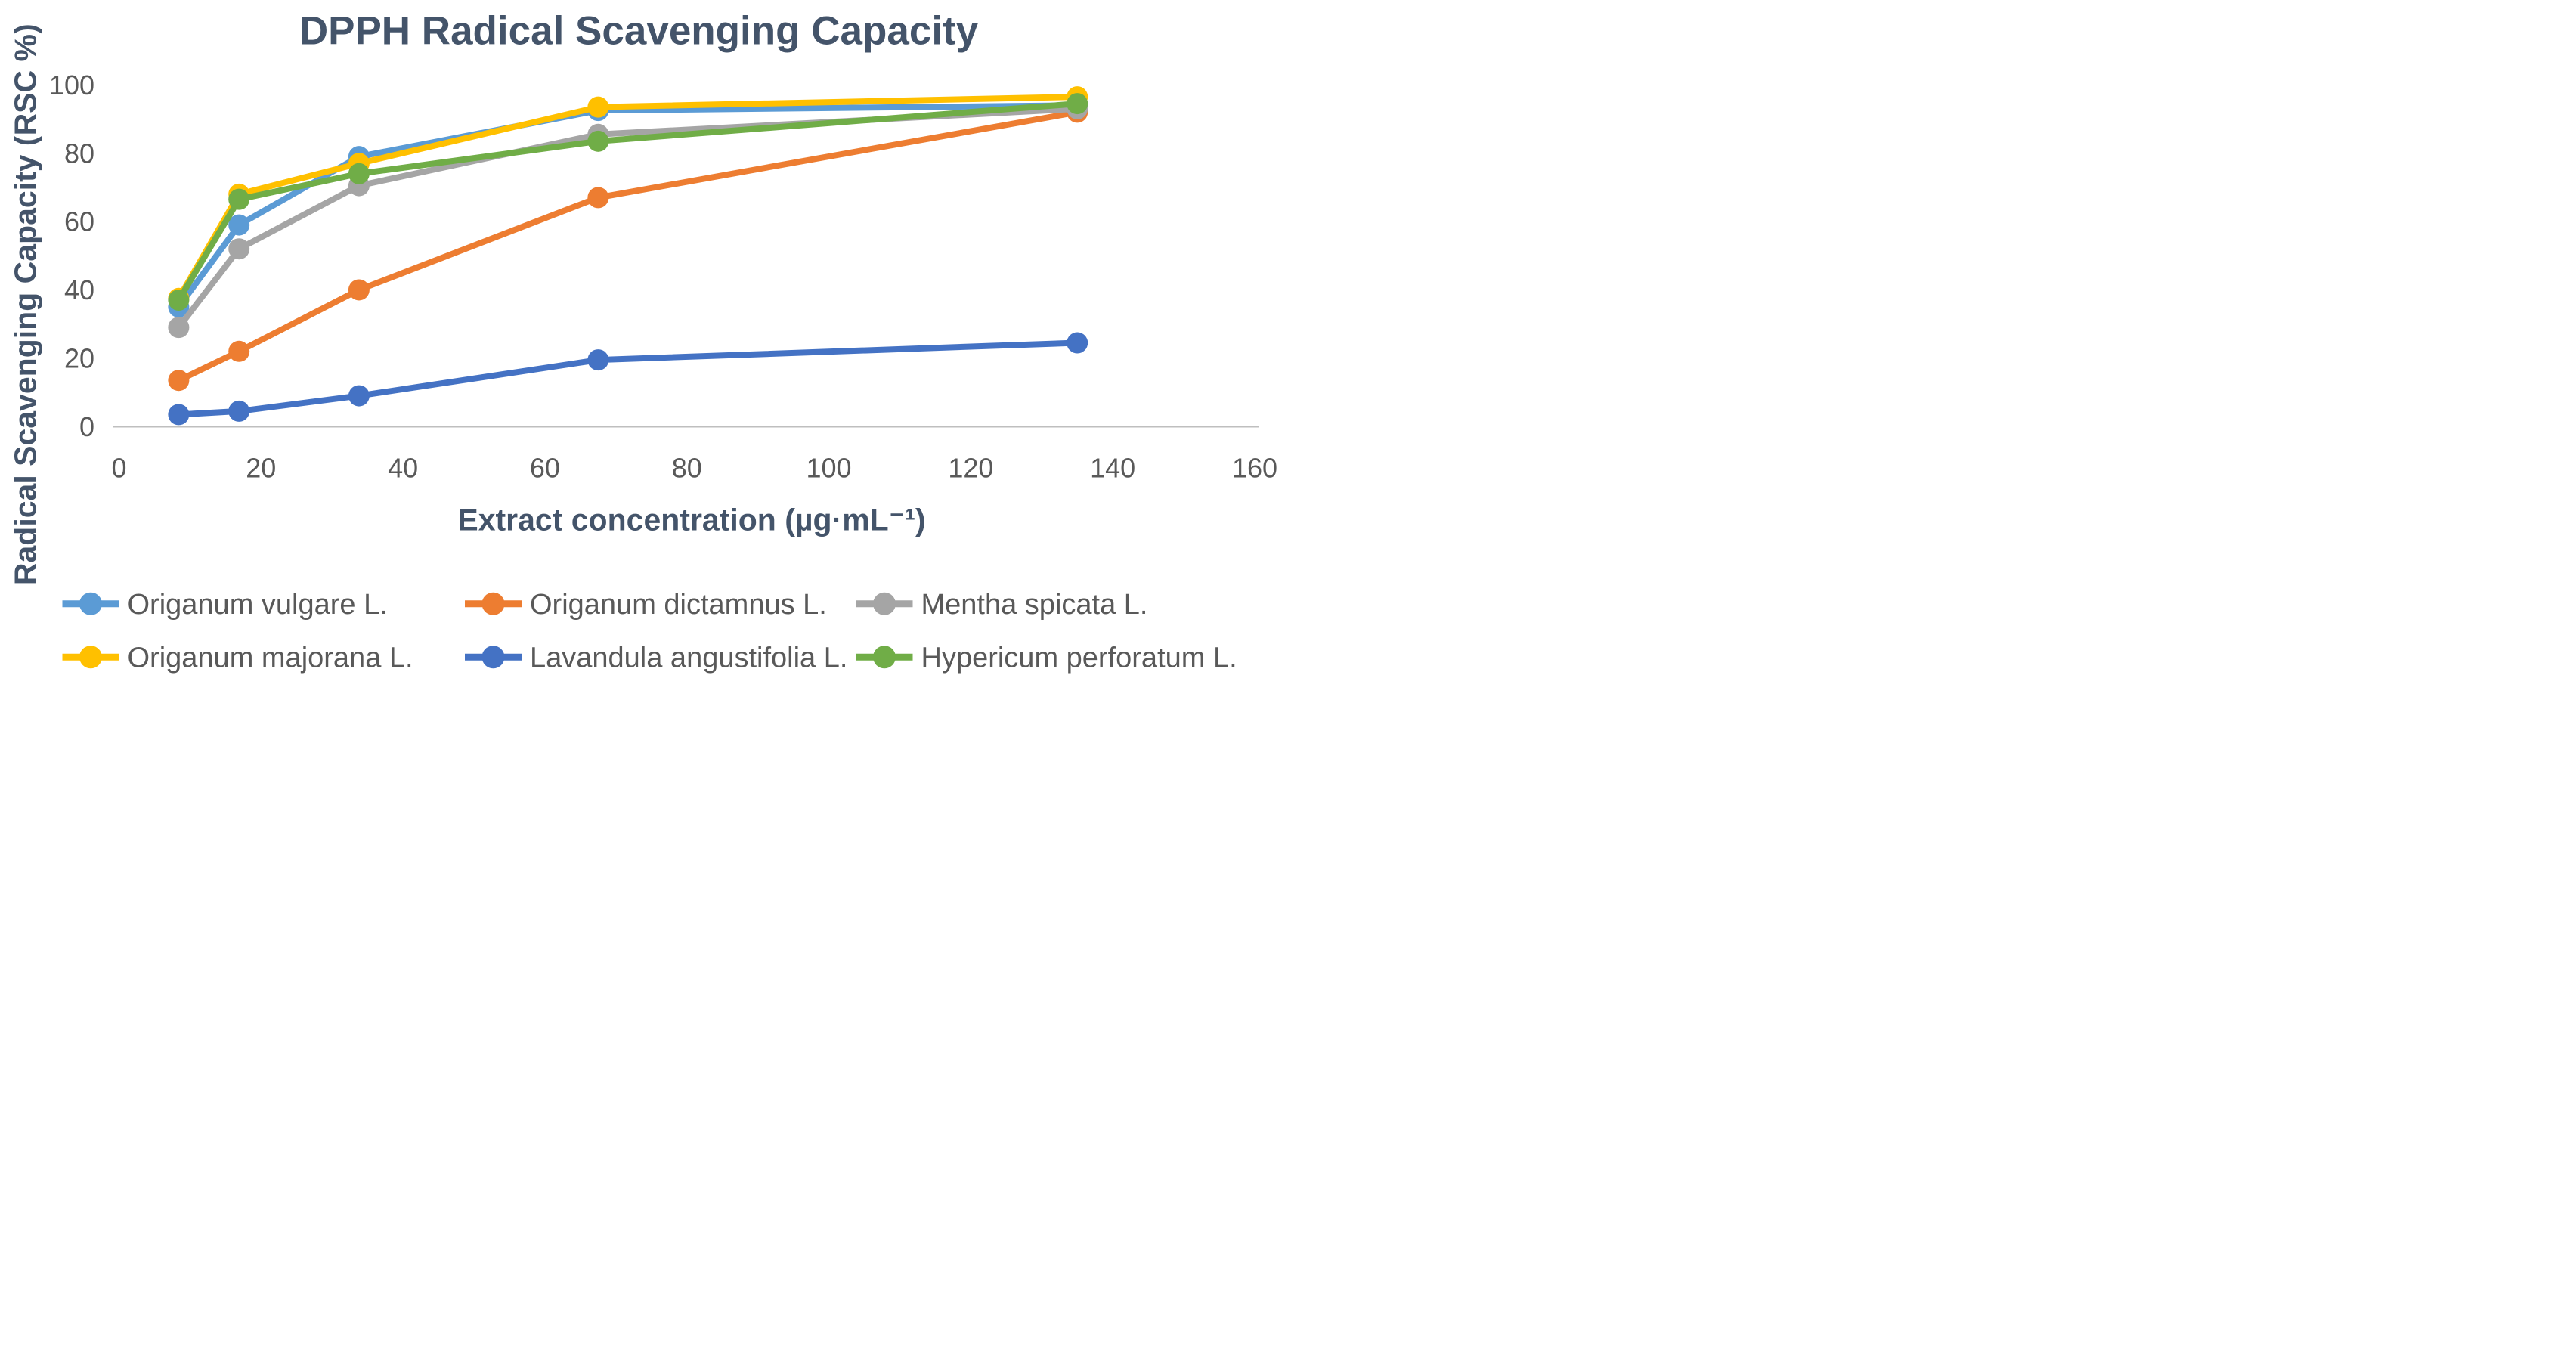 This screenshot has height=1372, width=2576. What do you see at coordinates (258, 605) in the screenshot?
I see `legend-item-label: Origanum vulgare L.` at bounding box center [258, 605].